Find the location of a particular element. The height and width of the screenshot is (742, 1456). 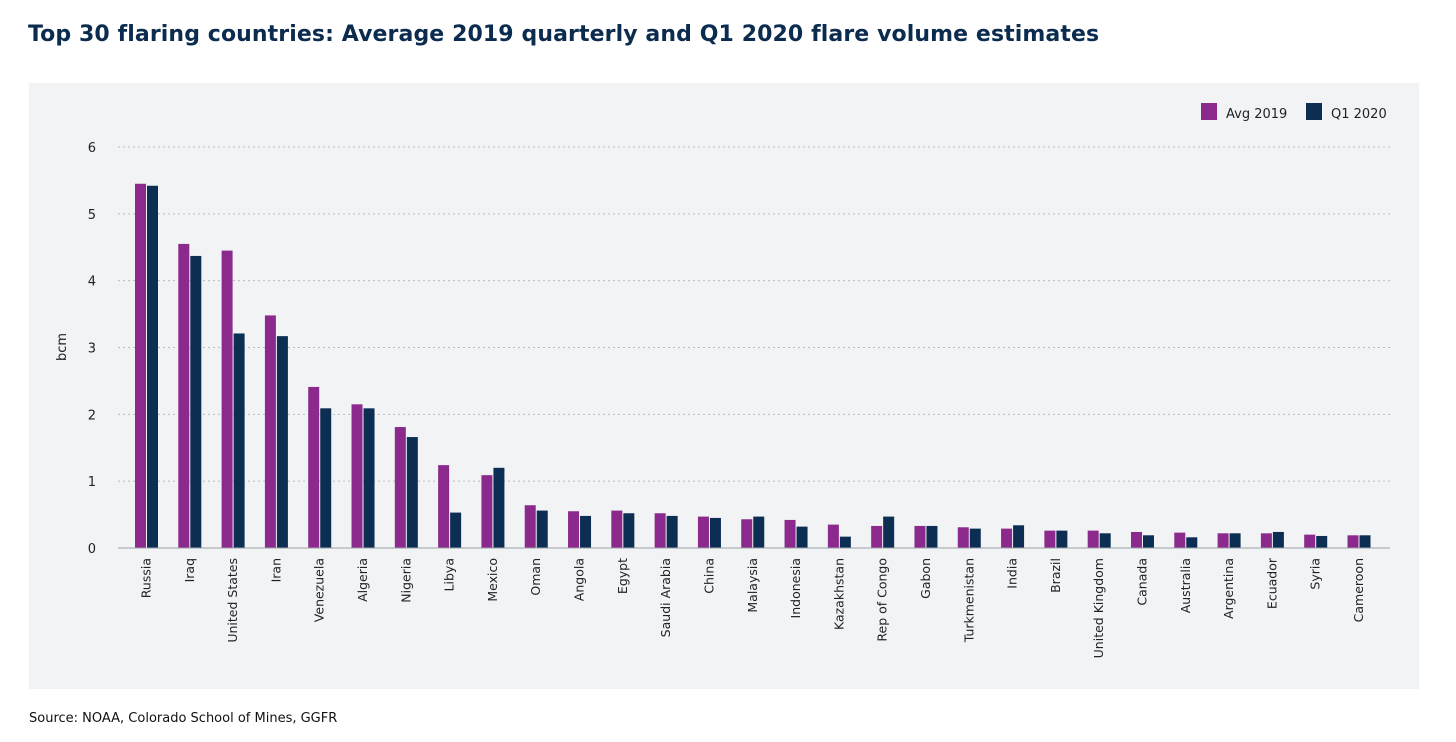

bar-avg2019-brazil is located at coordinates (1050, 539).